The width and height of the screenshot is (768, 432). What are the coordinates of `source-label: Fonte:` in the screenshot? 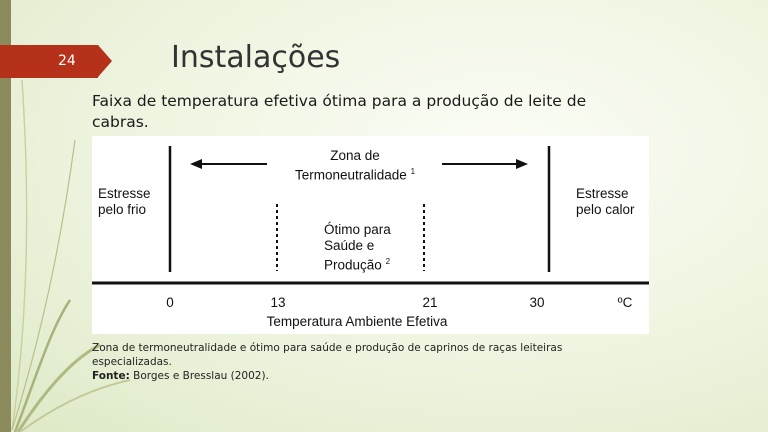 It's located at (111, 376).